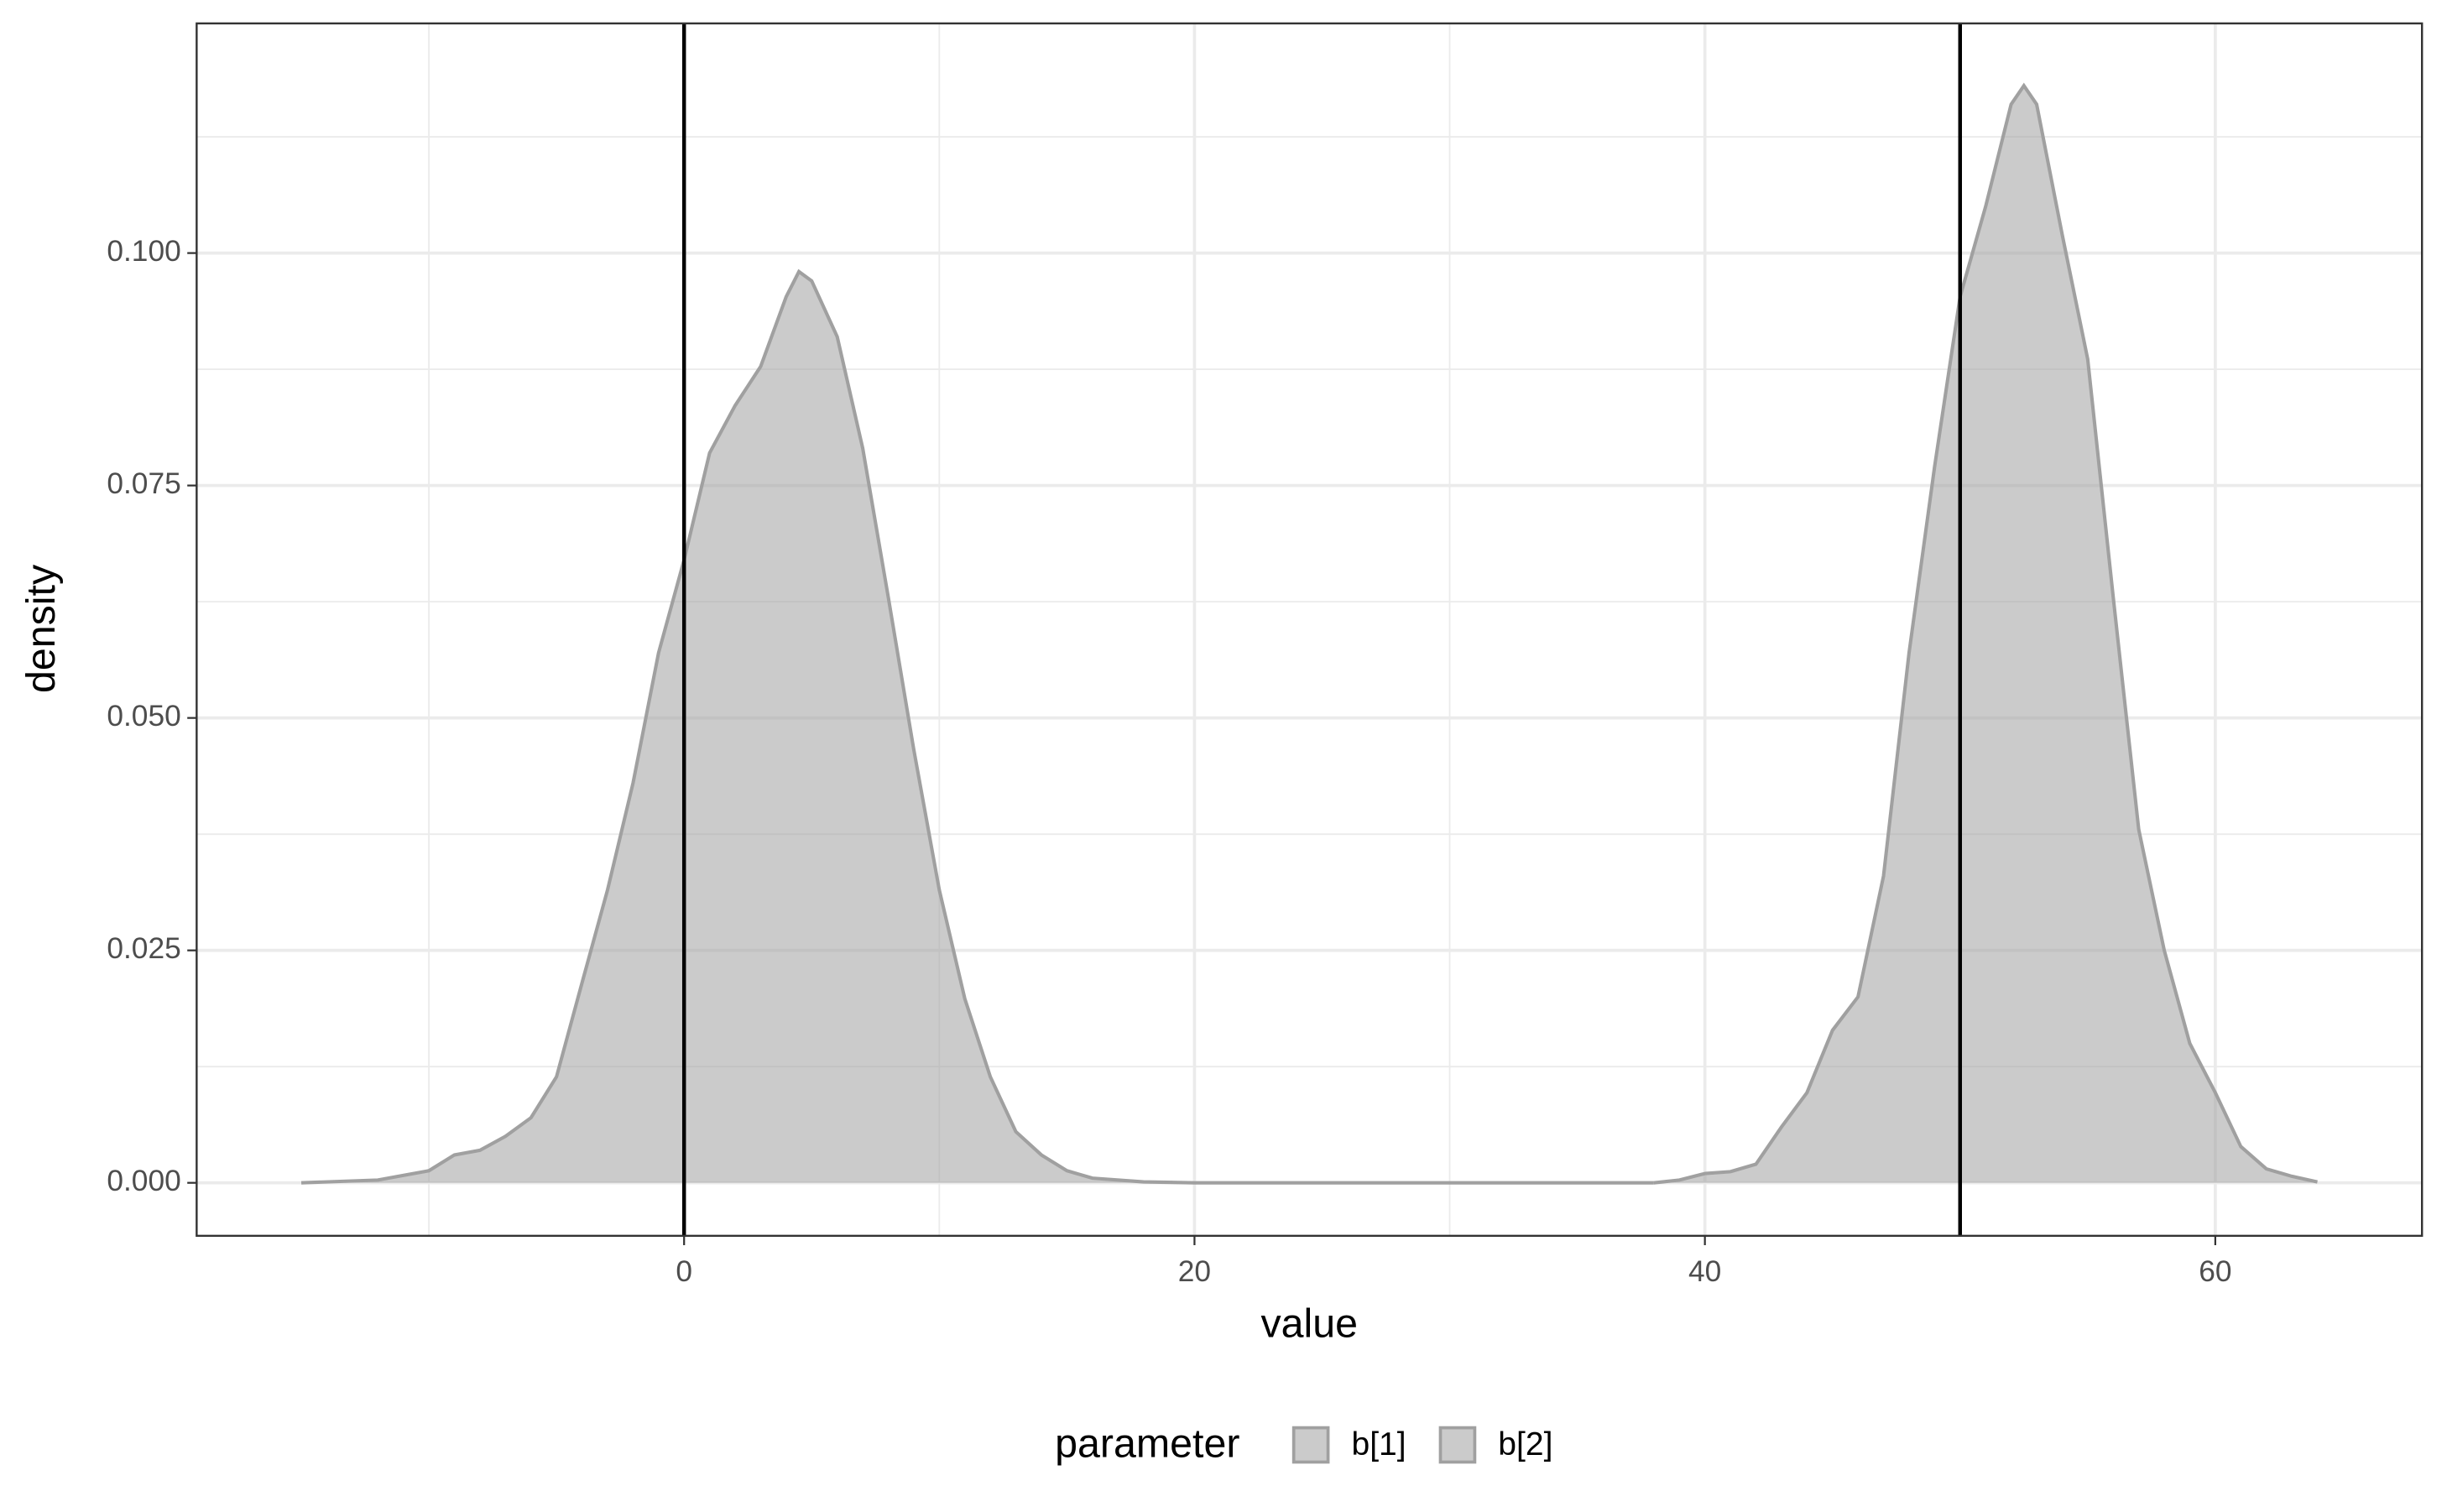  Describe the element at coordinates (1704, 1271) in the screenshot. I see `x-tick-label: 40` at that location.